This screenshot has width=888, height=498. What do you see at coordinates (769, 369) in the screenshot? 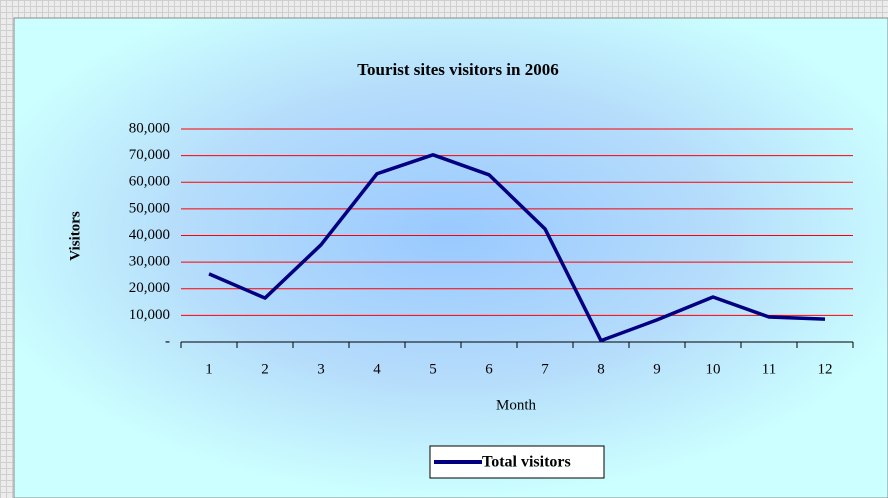
I see `x-tick-label: 11` at bounding box center [769, 369].